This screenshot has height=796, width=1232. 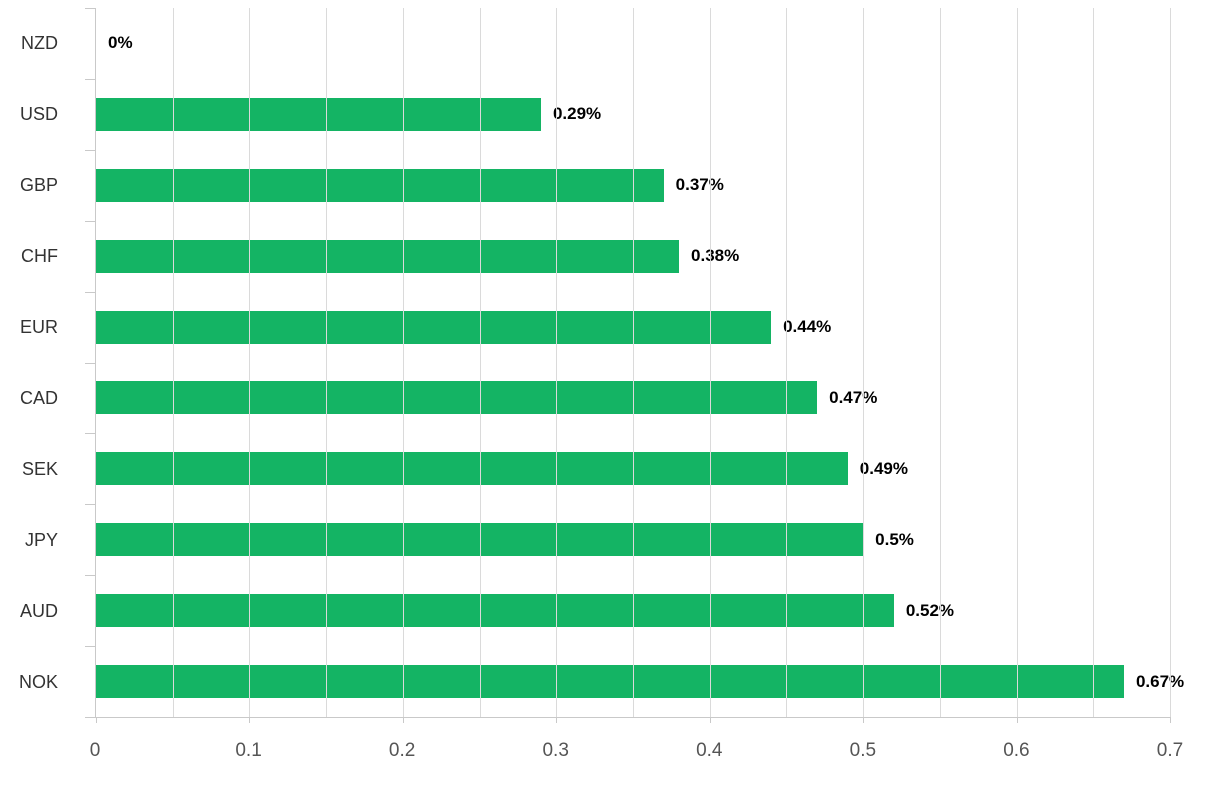 What do you see at coordinates (120, 43) in the screenshot?
I see `value-label: 0%` at bounding box center [120, 43].